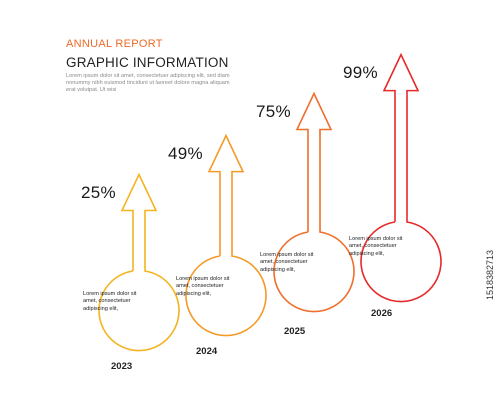 This screenshot has height=400, width=500. What do you see at coordinates (295, 331) in the screenshot?
I see `year-label-2025: 2025` at bounding box center [295, 331].